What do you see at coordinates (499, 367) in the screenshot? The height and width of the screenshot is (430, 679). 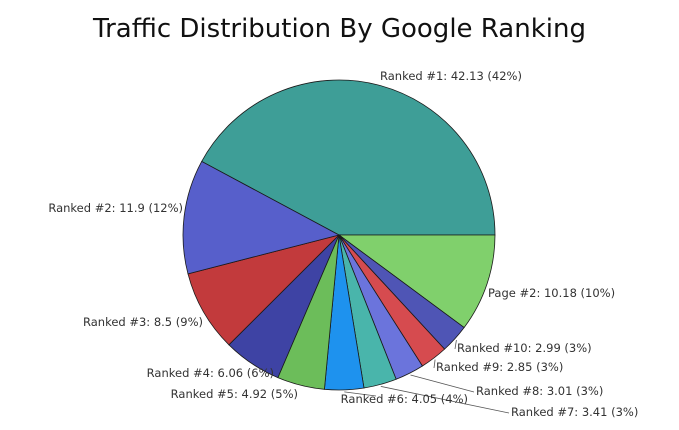 I see `slice-label: Ranked #9: 2.85 (3%)` at bounding box center [499, 367].